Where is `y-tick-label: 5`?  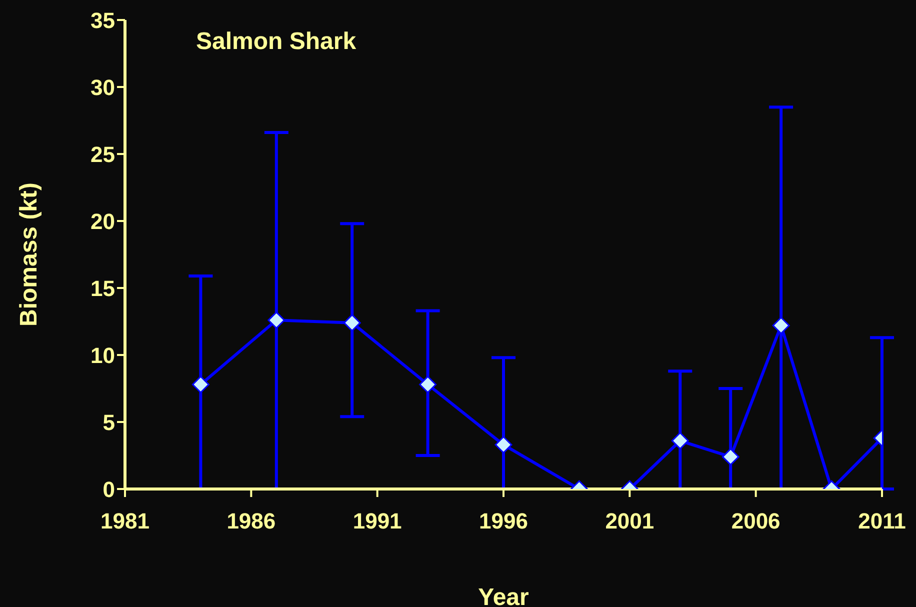
y-tick-label: 5 is located at coordinates (108, 422).